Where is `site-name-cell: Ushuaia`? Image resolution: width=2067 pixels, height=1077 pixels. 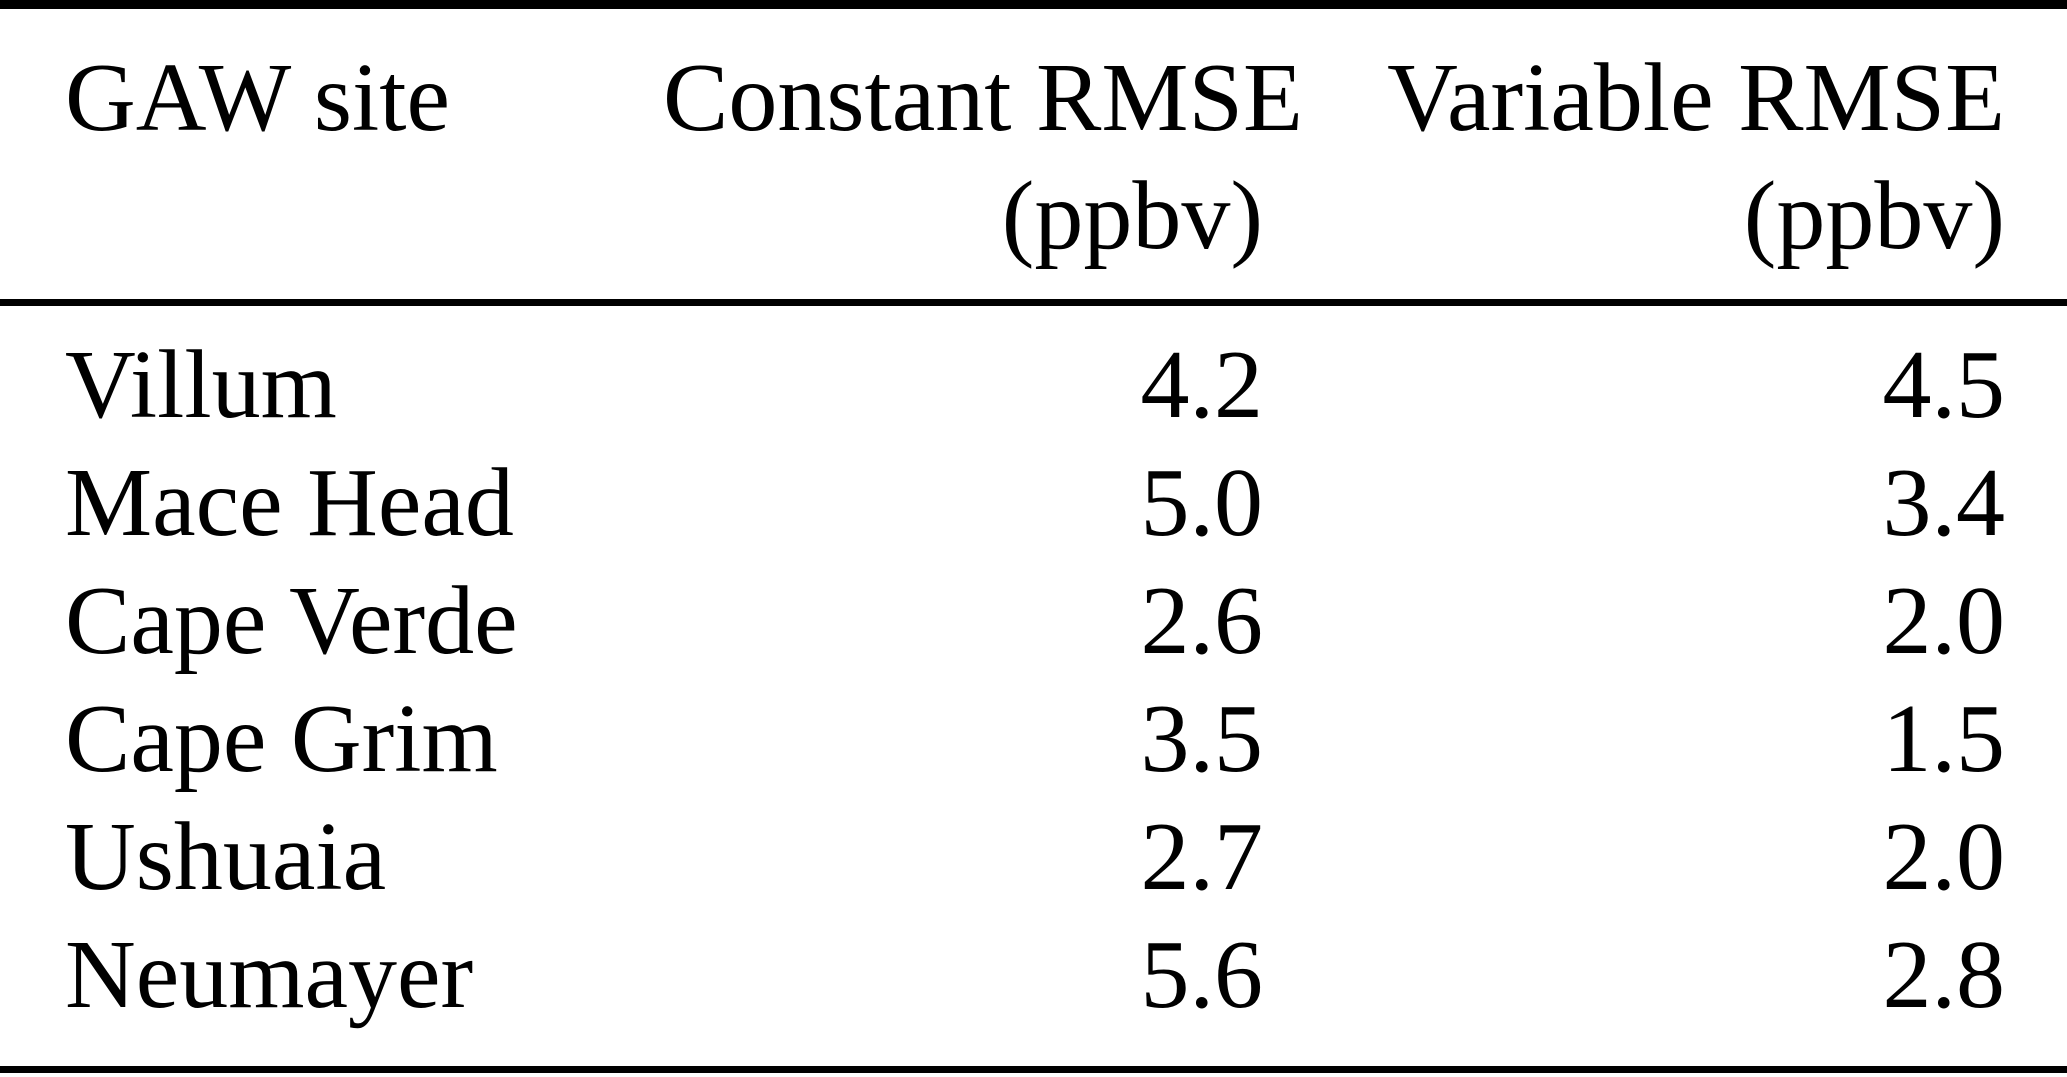 site-name-cell: Ushuaia is located at coordinates (226, 857).